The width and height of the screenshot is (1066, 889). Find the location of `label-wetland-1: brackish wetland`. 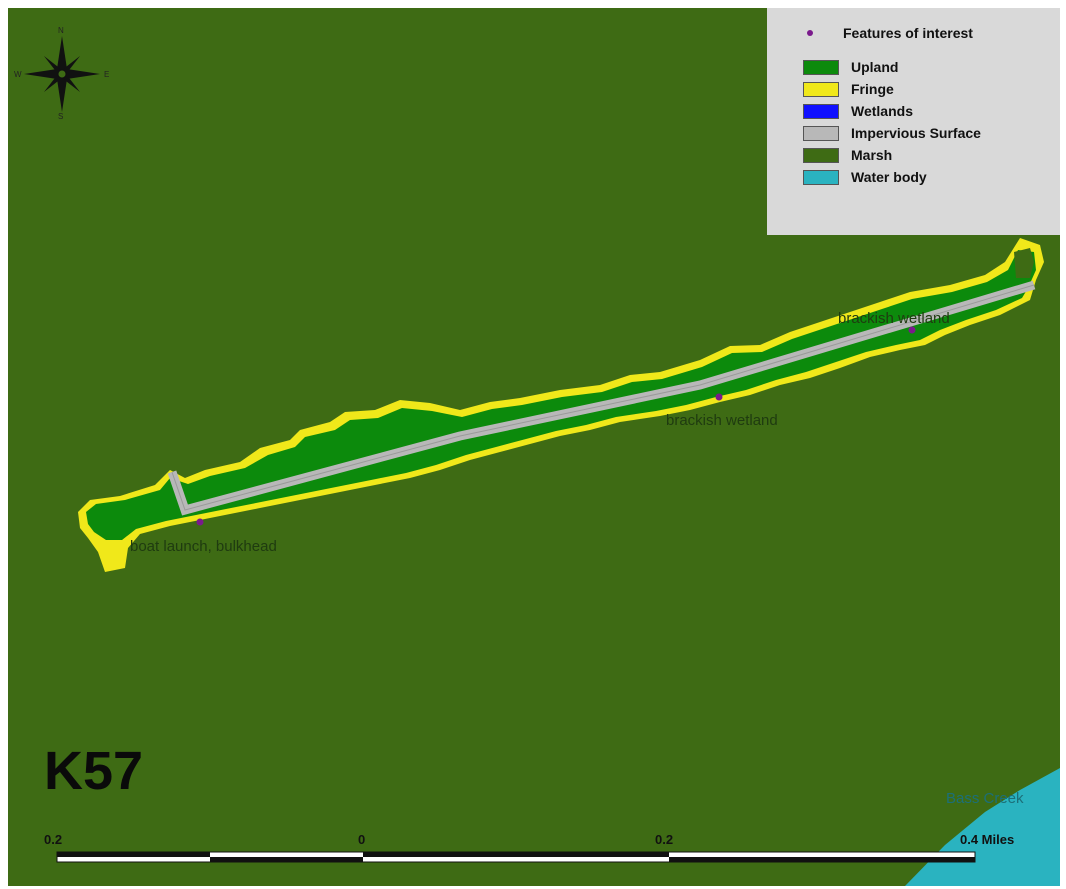

label-wetland-1: brackish wetland is located at coordinates (722, 420).